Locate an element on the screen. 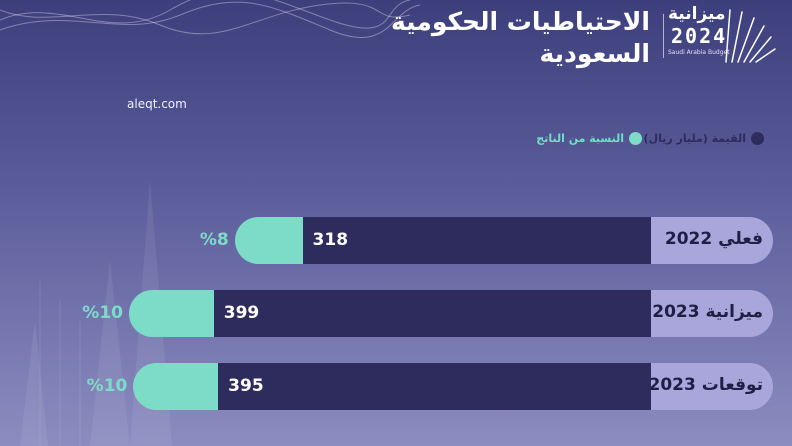  legend-item-value: القيمة (مليار ريال) is located at coordinates (704, 138).